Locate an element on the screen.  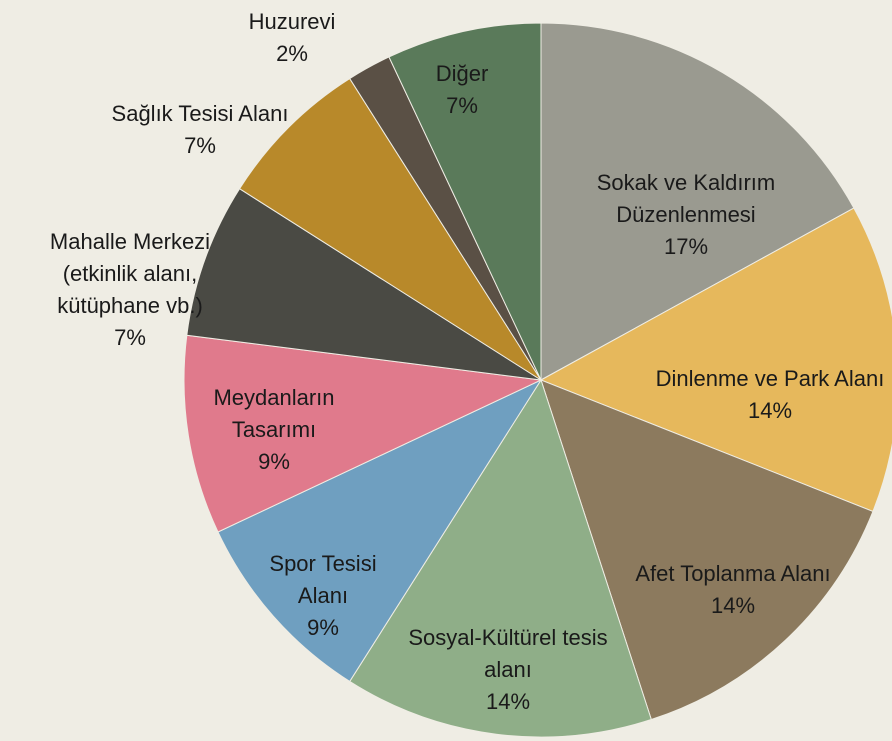
category-label: Sokak ve Kaldırım Düzenlenmesi is located at coordinates (686, 198).